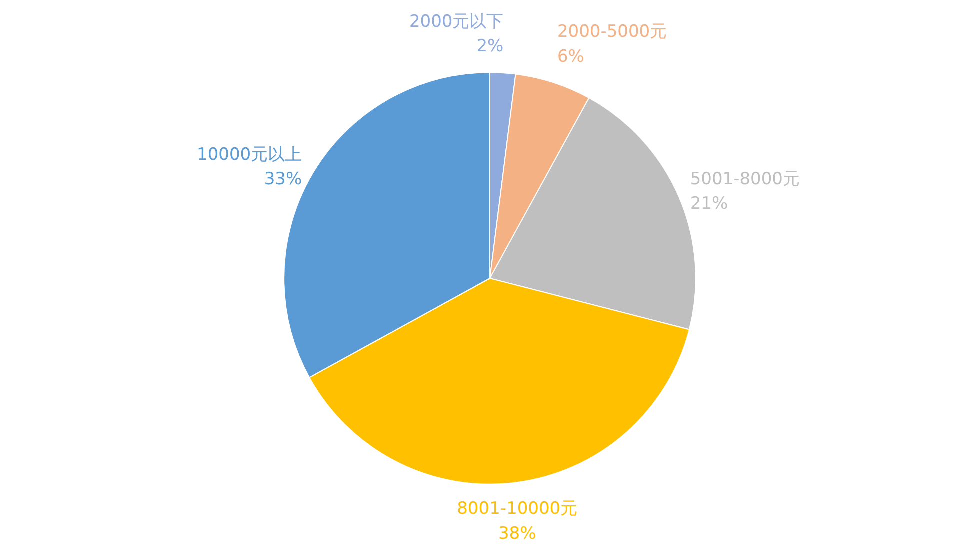  I want to click on slice-label: 2000元以下, so click(456, 22).